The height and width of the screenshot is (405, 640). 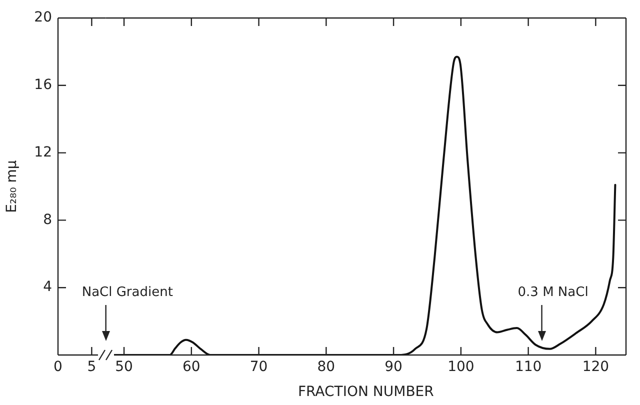 What do you see at coordinates (43, 85) in the screenshot?
I see `y-tick-label: 16` at bounding box center [43, 85].